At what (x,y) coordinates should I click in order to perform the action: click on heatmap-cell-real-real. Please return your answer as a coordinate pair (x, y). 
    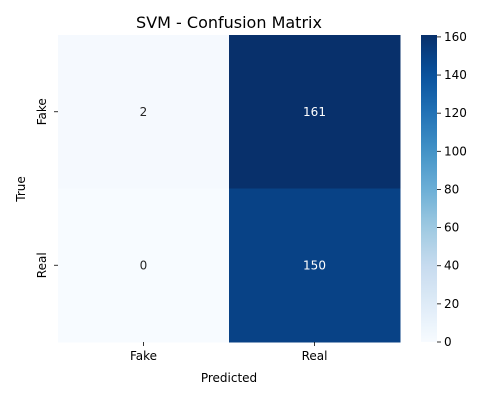
    Looking at the image, I should click on (315, 265).